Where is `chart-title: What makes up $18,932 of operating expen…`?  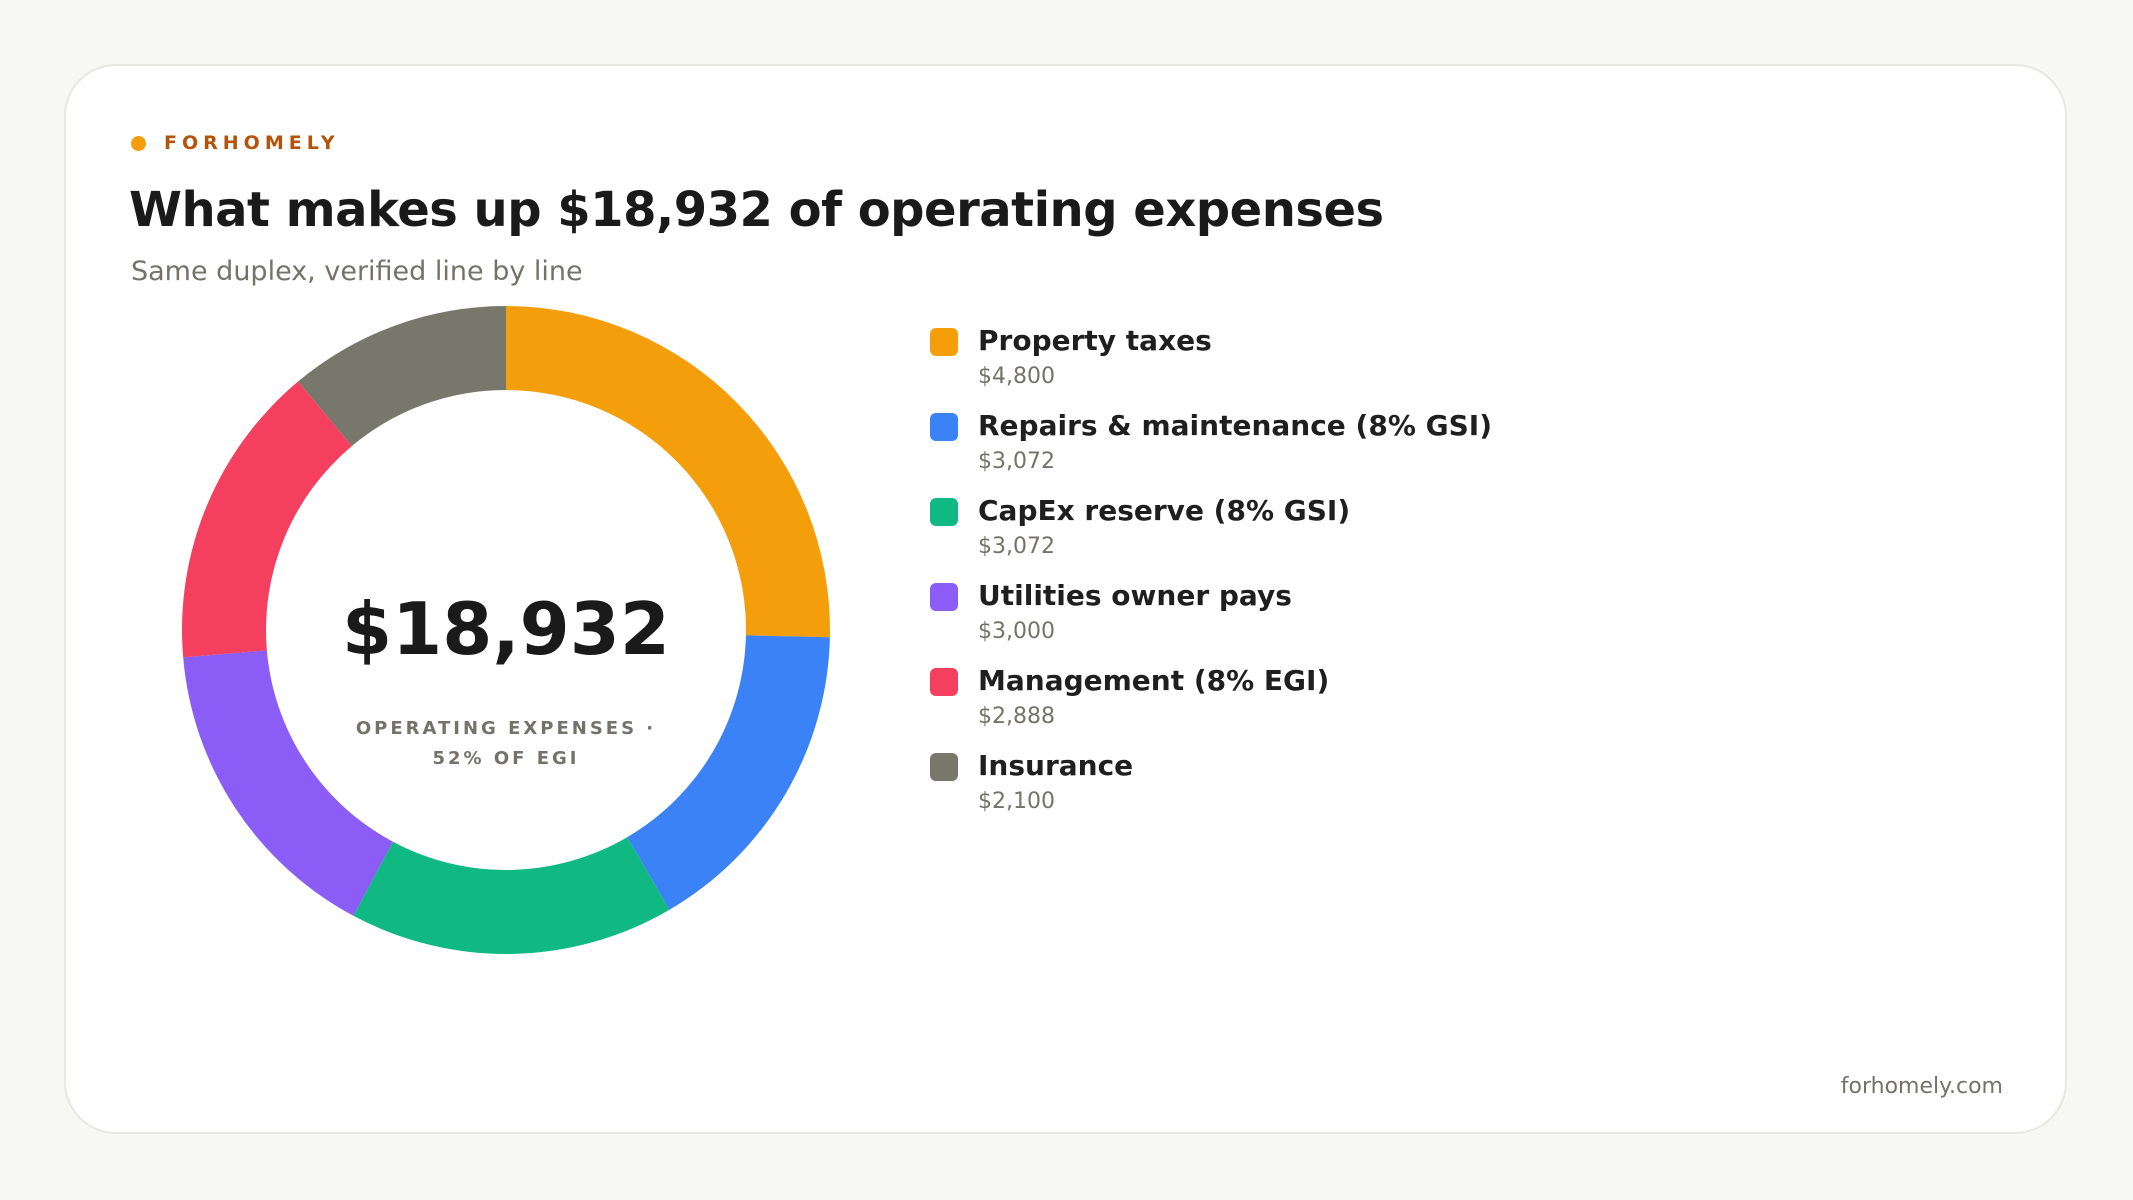
chart-title: What makes up $18,932 of operating expen… is located at coordinates (756, 210).